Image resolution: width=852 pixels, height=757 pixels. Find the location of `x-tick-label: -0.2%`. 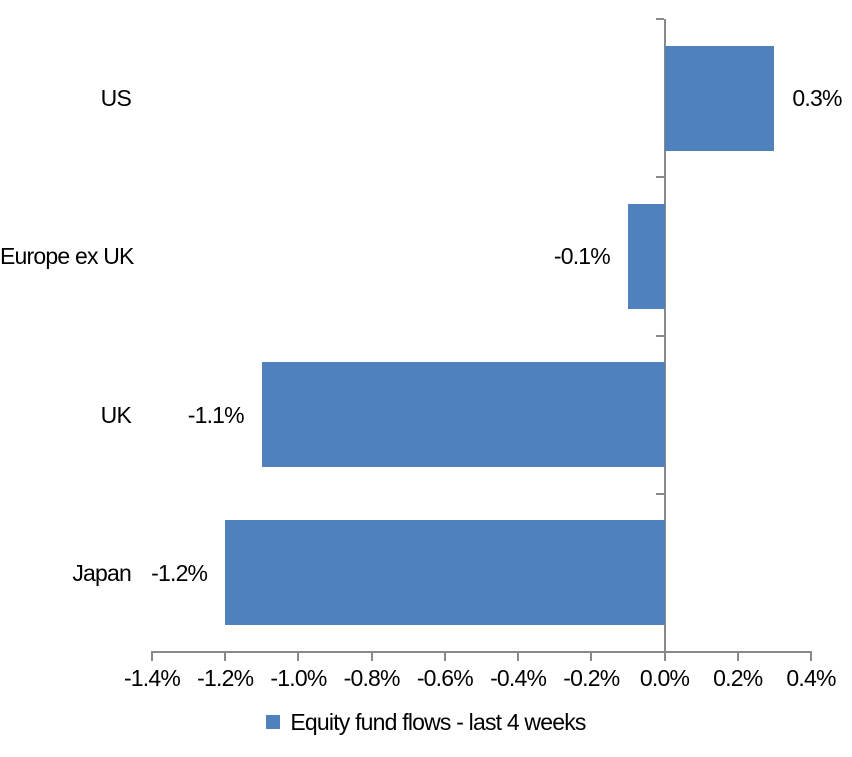

x-tick-label: -0.2% is located at coordinates (591, 678).